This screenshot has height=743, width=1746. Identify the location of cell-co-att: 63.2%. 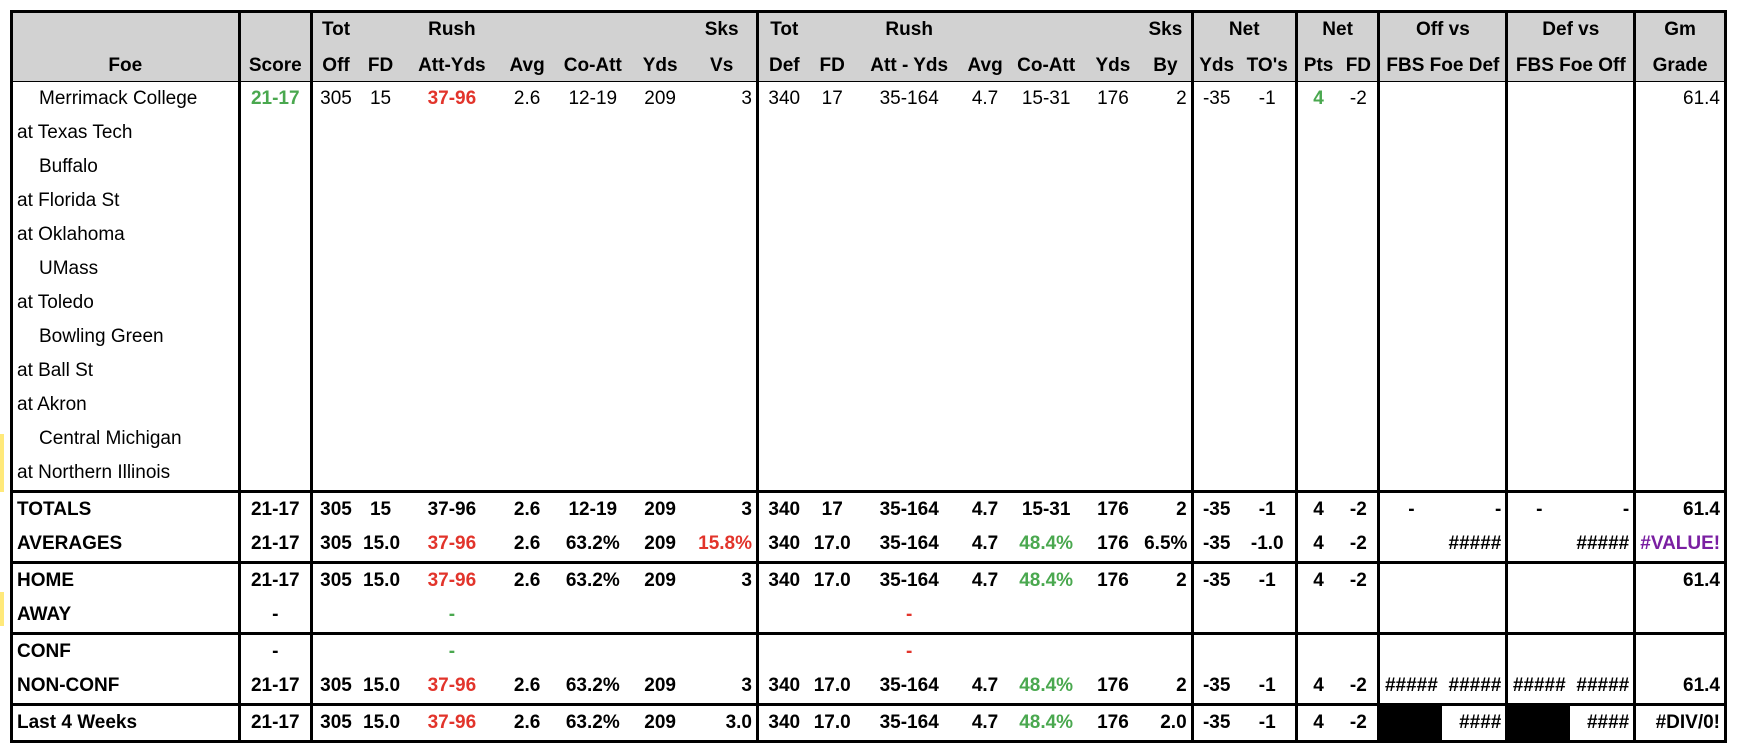
(592, 543).